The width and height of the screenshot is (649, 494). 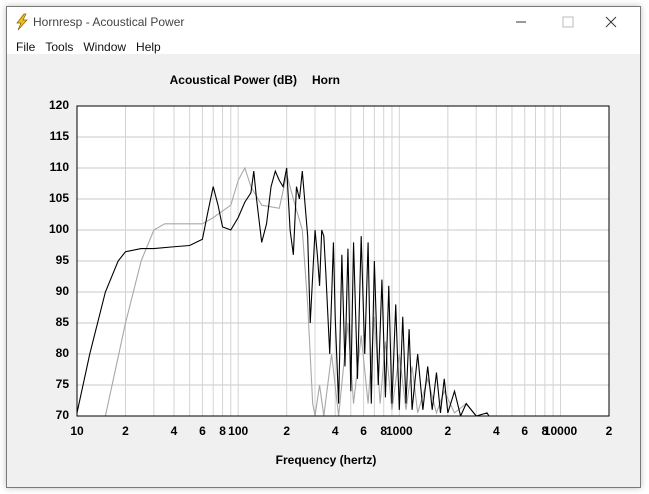 I want to click on y-tick-label: 105, so click(x=59, y=198).